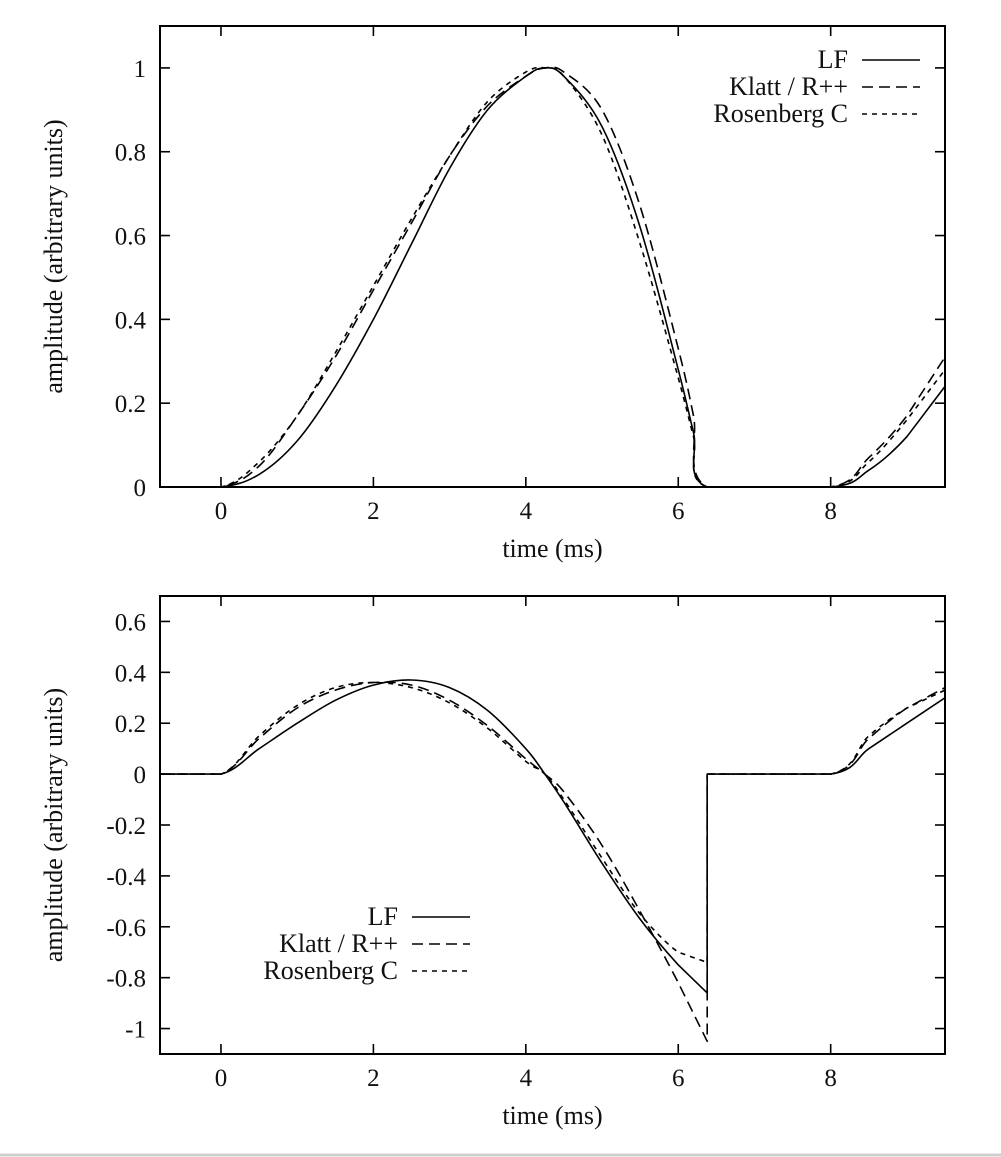 This screenshot has width=1001, height=1157. Describe the element at coordinates (140, 69) in the screenshot. I see `y-tick-label: 1` at that location.